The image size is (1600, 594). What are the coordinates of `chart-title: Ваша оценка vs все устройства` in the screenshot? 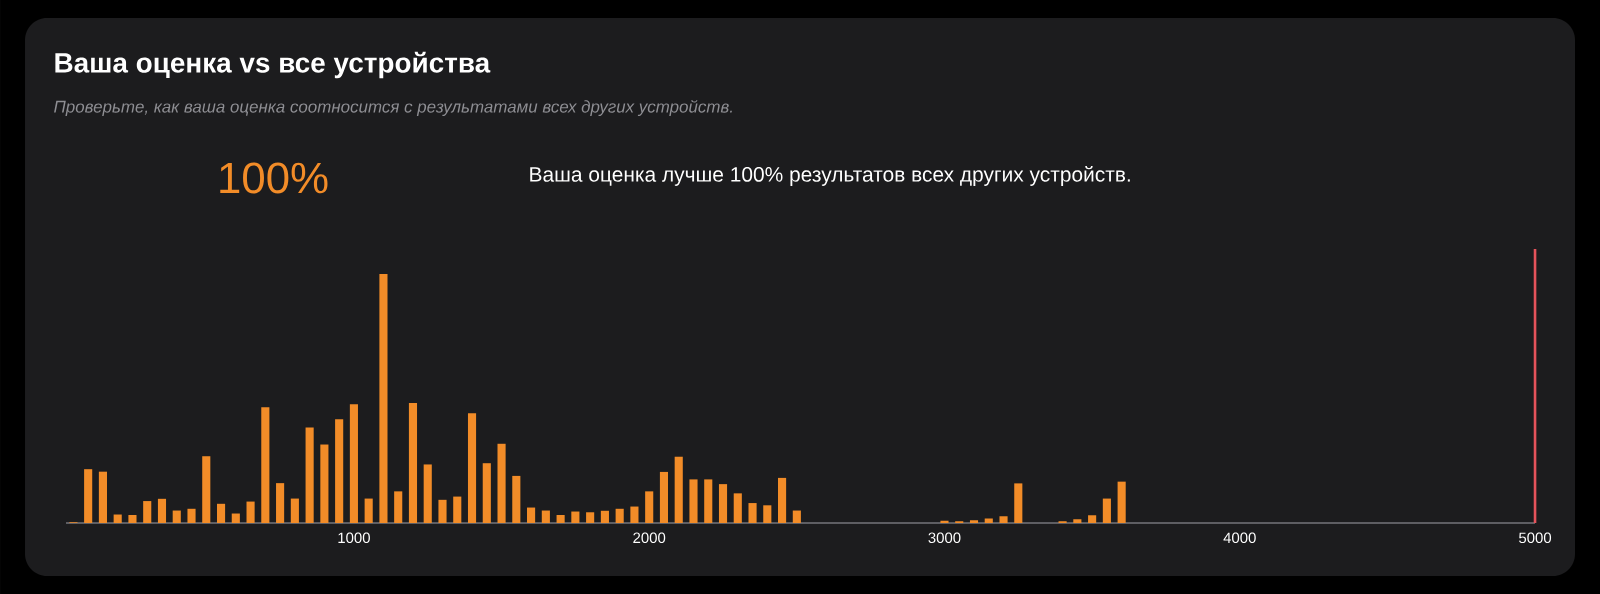 It's located at (273, 65).